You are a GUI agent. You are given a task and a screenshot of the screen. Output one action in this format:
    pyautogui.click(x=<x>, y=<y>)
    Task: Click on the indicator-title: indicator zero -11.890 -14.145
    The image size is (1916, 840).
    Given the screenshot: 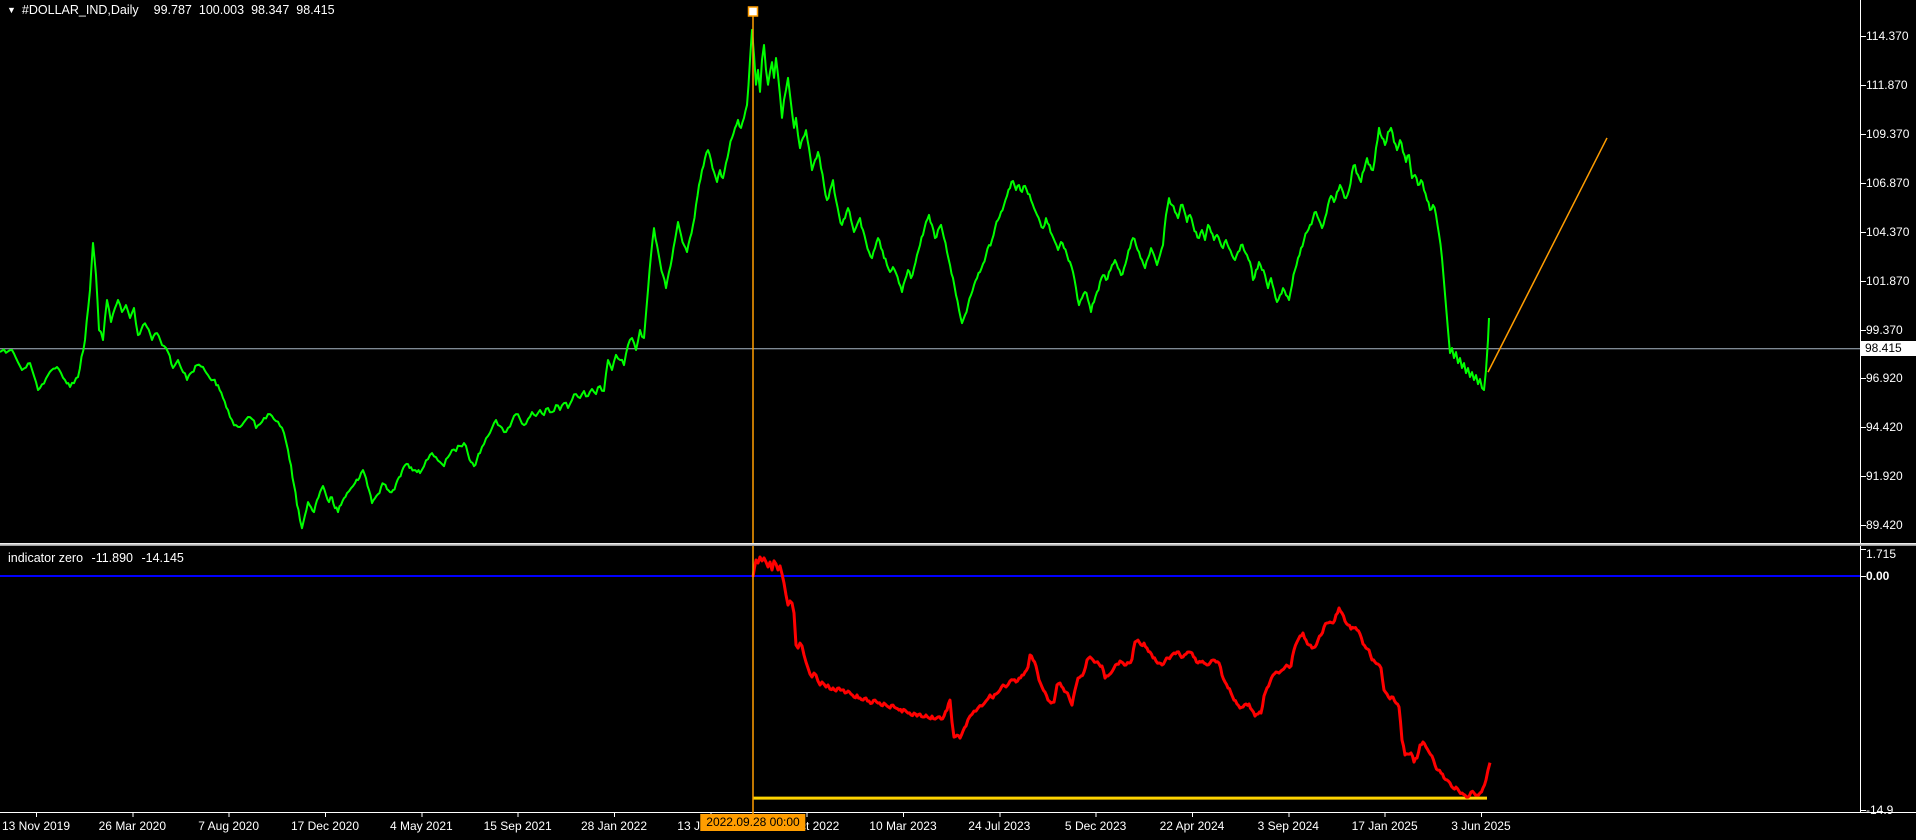 What is the action you would take?
    pyautogui.click(x=98, y=558)
    